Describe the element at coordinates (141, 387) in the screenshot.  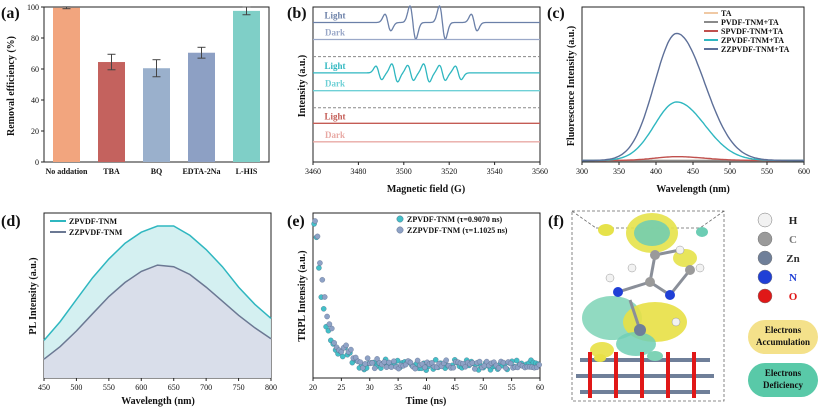
I see `panel-d-xtick-label: 600` at that location.